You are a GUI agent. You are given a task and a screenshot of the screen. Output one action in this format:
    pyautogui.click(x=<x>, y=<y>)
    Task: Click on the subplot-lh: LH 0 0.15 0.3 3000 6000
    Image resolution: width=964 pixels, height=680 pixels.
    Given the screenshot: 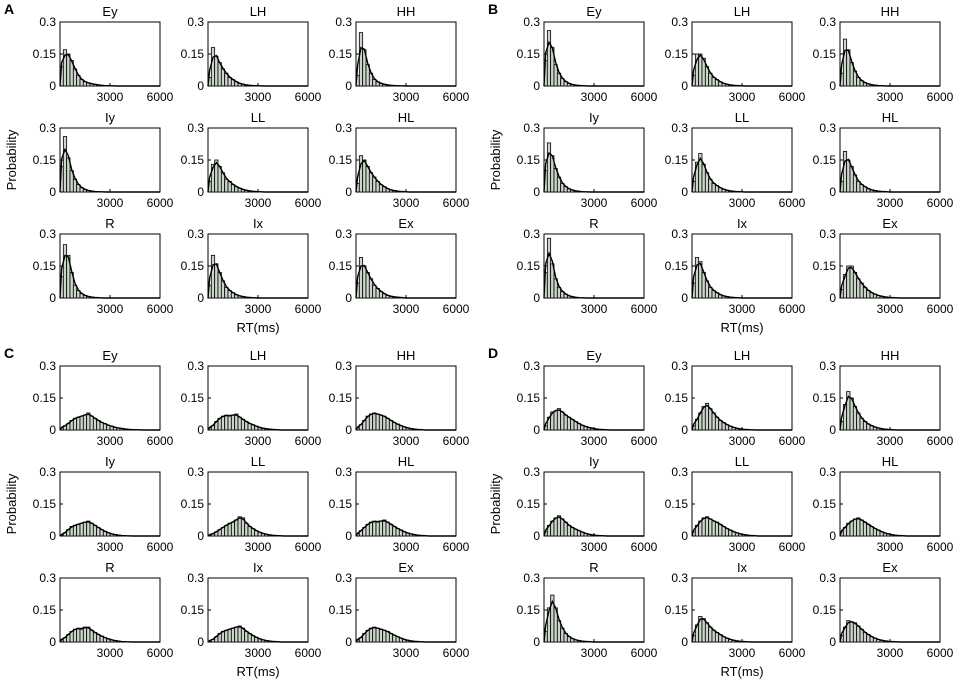 What is the action you would take?
    pyautogui.click(x=735, y=54)
    